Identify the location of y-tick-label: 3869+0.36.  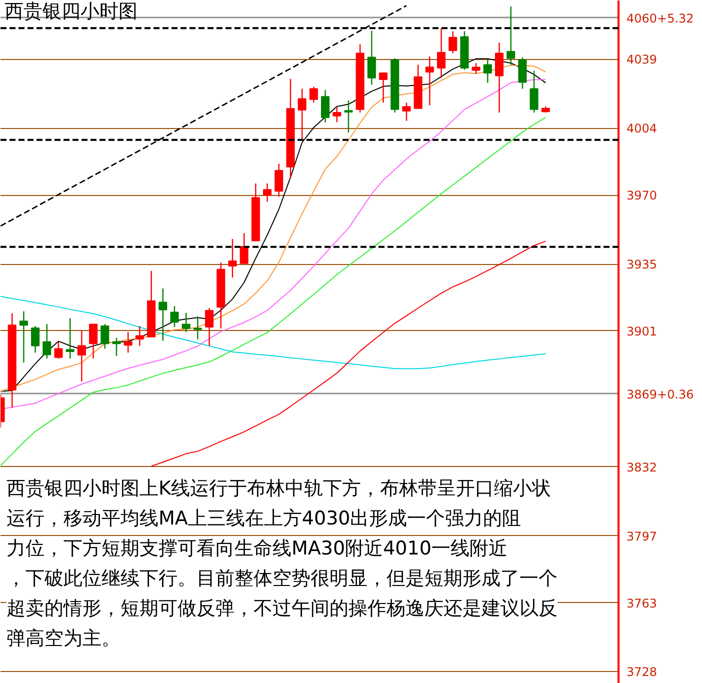
(660, 394).